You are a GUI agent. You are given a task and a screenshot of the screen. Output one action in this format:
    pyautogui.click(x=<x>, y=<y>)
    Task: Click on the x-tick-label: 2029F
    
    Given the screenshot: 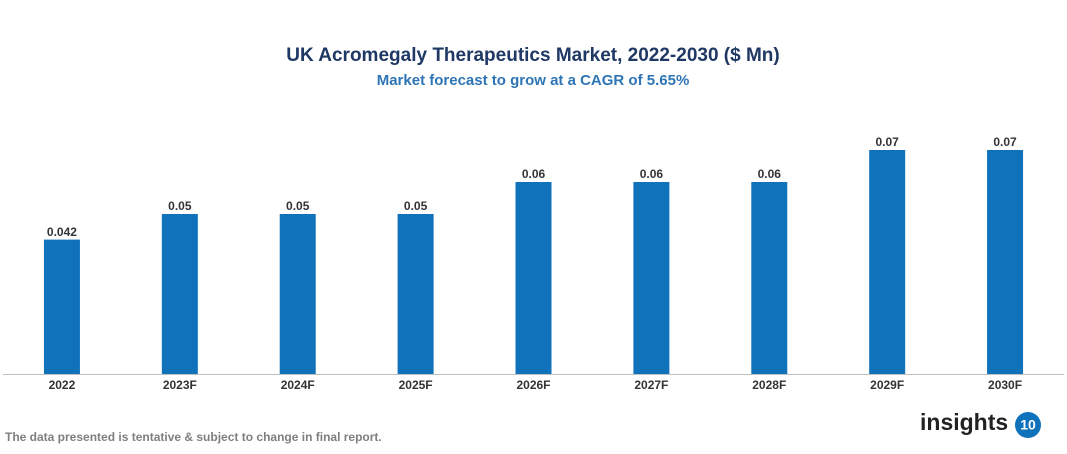 What is the action you would take?
    pyautogui.click(x=887, y=385)
    